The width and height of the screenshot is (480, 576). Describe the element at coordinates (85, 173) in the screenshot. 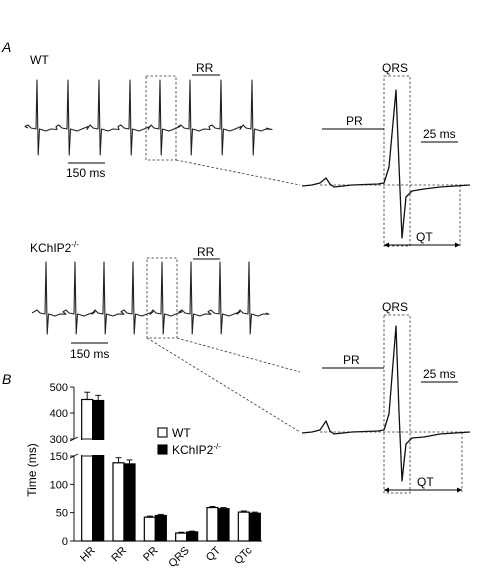

I see `wt-scale-label: 150 ms` at that location.